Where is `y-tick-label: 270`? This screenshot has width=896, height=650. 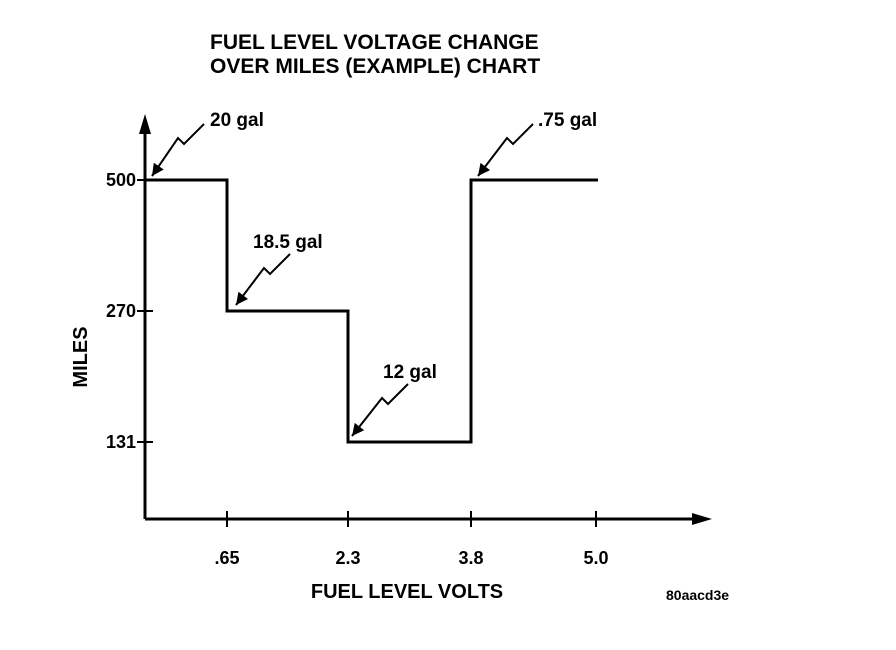 y-tick-label: 270 is located at coordinates (121, 311).